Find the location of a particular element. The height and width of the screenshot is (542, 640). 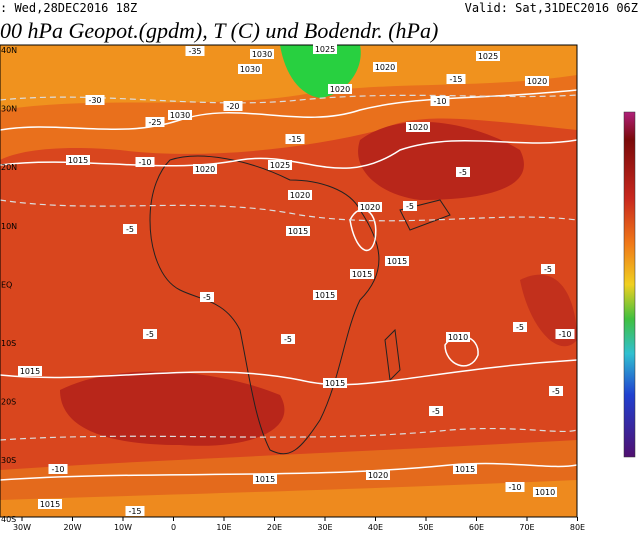

lat-label: 10N is located at coordinates (9, 226).